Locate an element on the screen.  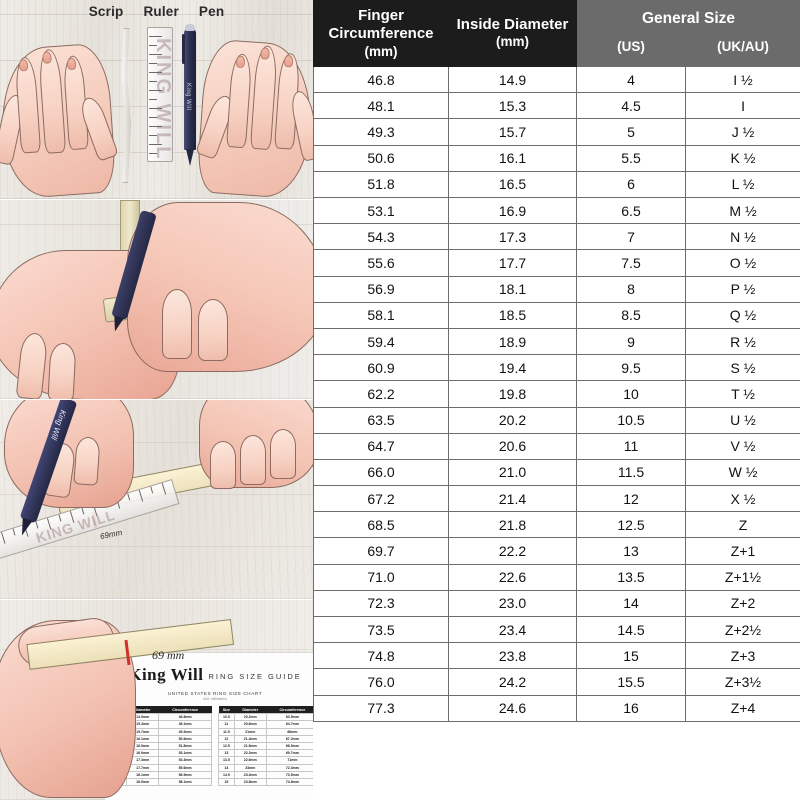
mini-cell: 13 is located at coordinates (226, 753).